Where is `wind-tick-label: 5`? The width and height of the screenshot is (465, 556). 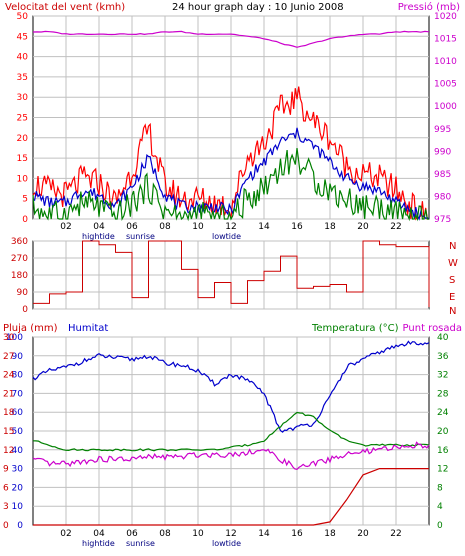 wind-tick-label: 5 is located at coordinates (25, 200).